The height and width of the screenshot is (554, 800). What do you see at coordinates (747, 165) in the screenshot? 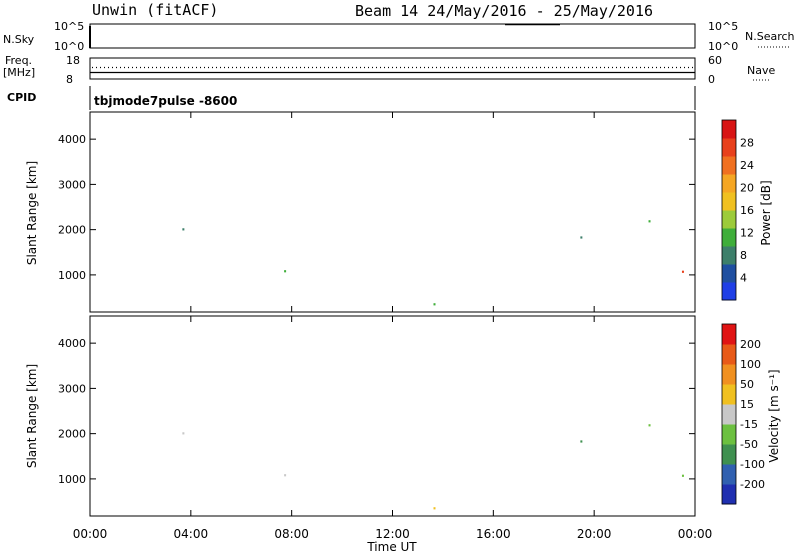
I see `power-colorbar-tick: 24` at bounding box center [747, 165].